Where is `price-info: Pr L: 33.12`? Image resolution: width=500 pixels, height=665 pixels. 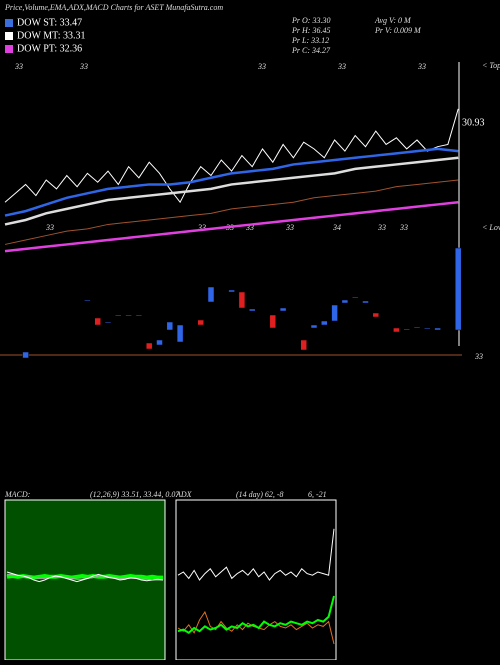
price-info: Pr L: 33.12 is located at coordinates (310, 40).